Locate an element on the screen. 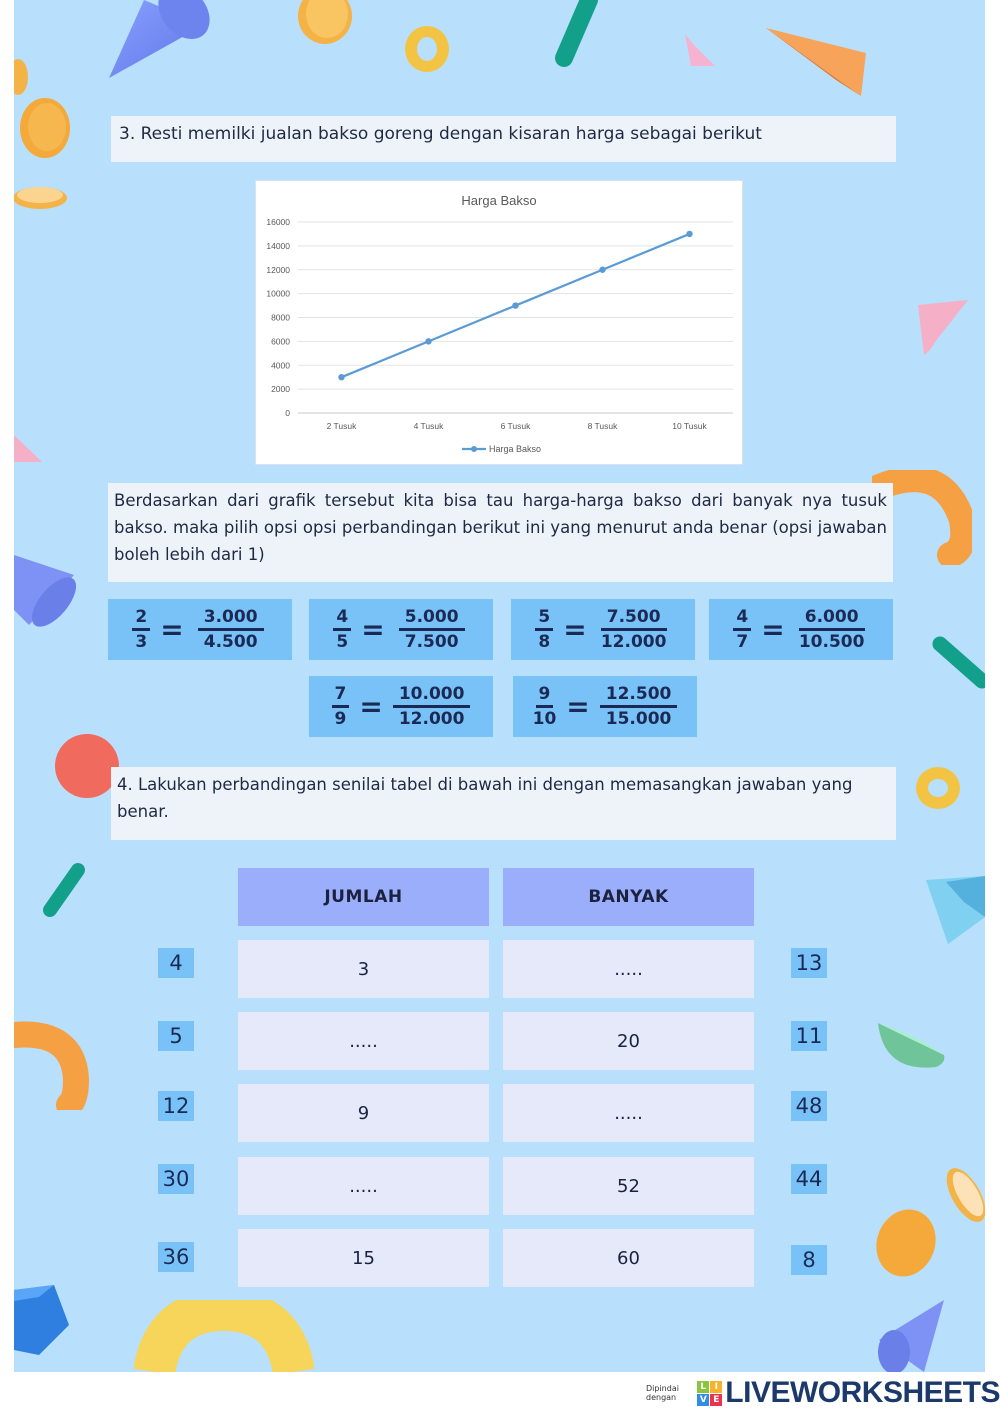 This screenshot has height=1413, width=1000. table-header-jumlah: JUMLAH is located at coordinates (363, 897).